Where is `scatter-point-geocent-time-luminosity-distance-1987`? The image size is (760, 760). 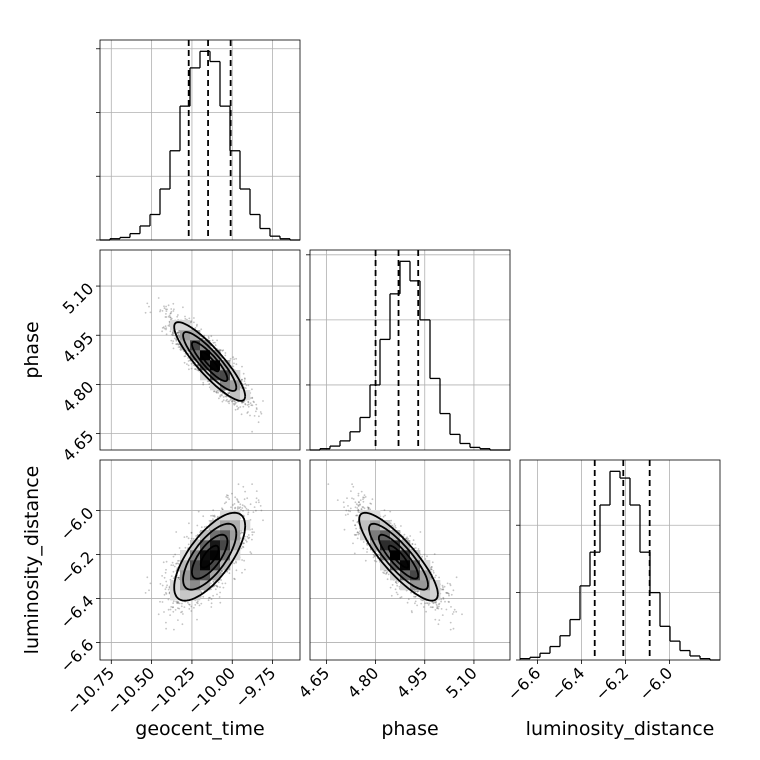
scatter-point-geocent-time-luminosity-distance-1987 is located at coordinates (242, 508).